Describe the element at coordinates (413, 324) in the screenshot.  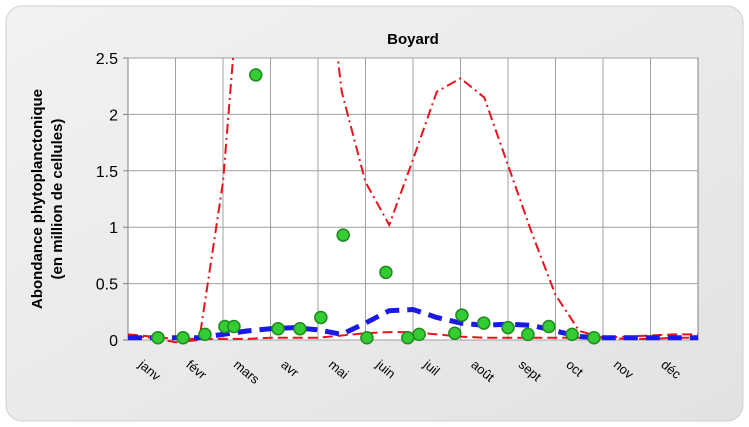
I see `series-line` at that location.